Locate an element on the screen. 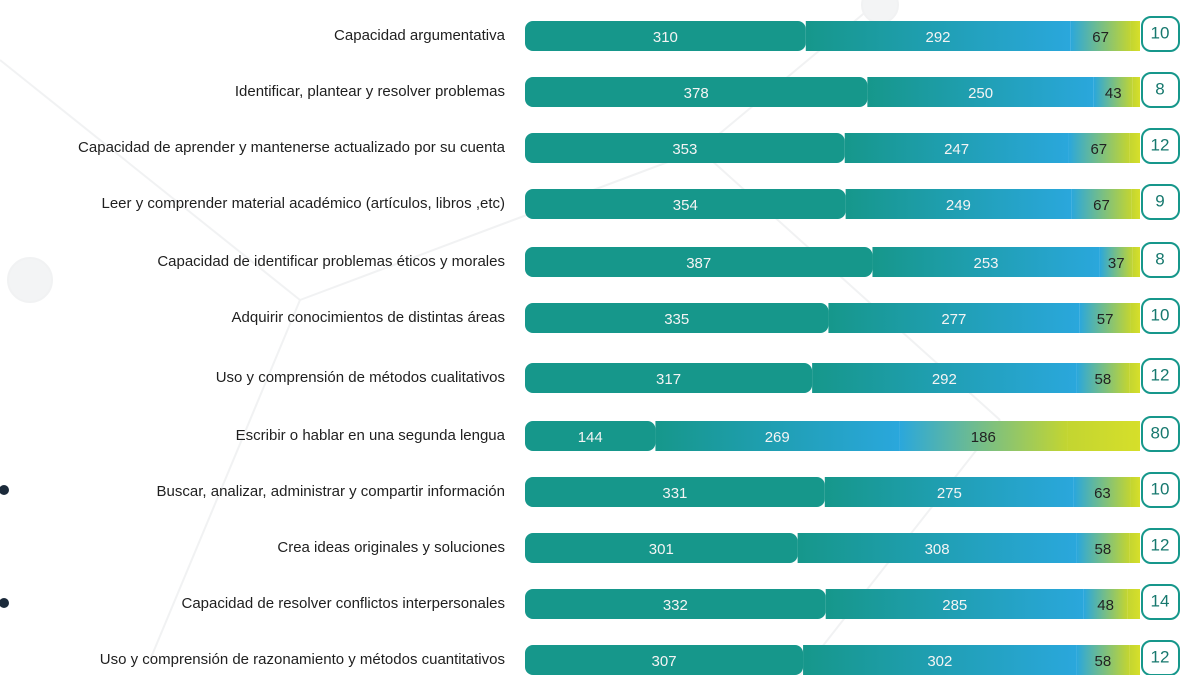  value-label: 310 is located at coordinates (665, 37).